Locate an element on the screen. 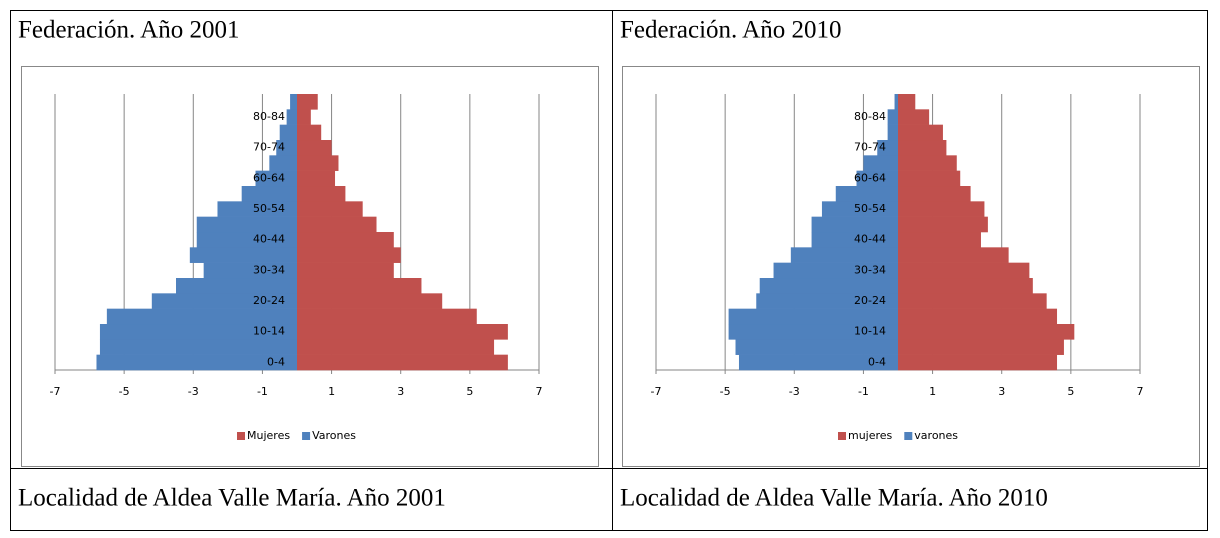  y-tick-label: 80-84 is located at coordinates (870, 116).